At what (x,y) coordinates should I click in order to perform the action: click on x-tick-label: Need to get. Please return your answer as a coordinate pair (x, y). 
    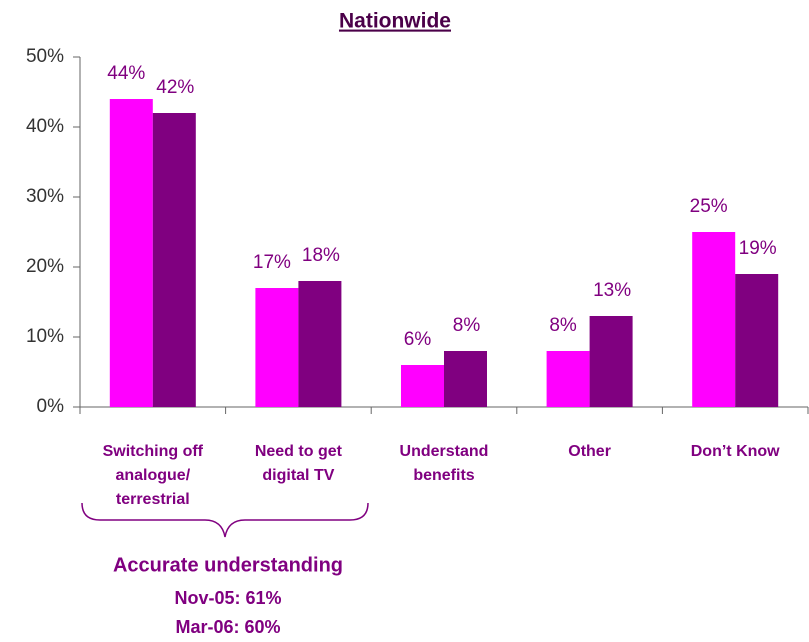
    Looking at the image, I should click on (299, 451).